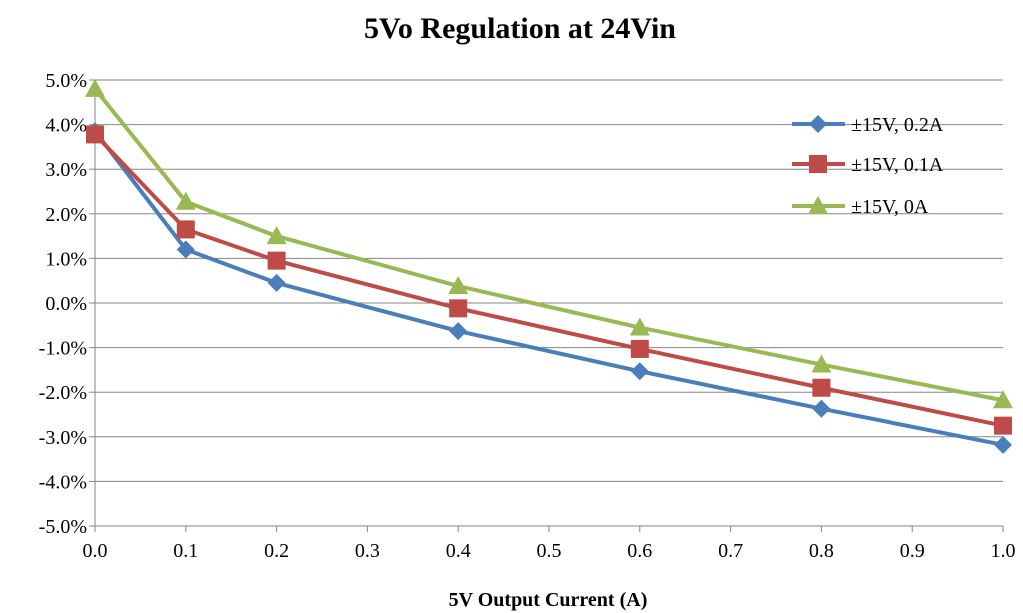 This screenshot has width=1023, height=613. What do you see at coordinates (95, 551) in the screenshot?
I see `x-tick-label: 0.0` at bounding box center [95, 551].